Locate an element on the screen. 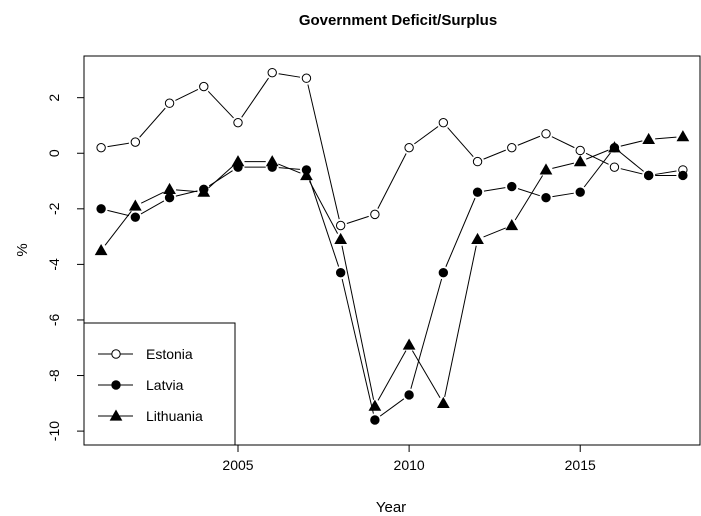 This screenshot has height=516, width=701. x-axis-label: Year is located at coordinates (391, 507).